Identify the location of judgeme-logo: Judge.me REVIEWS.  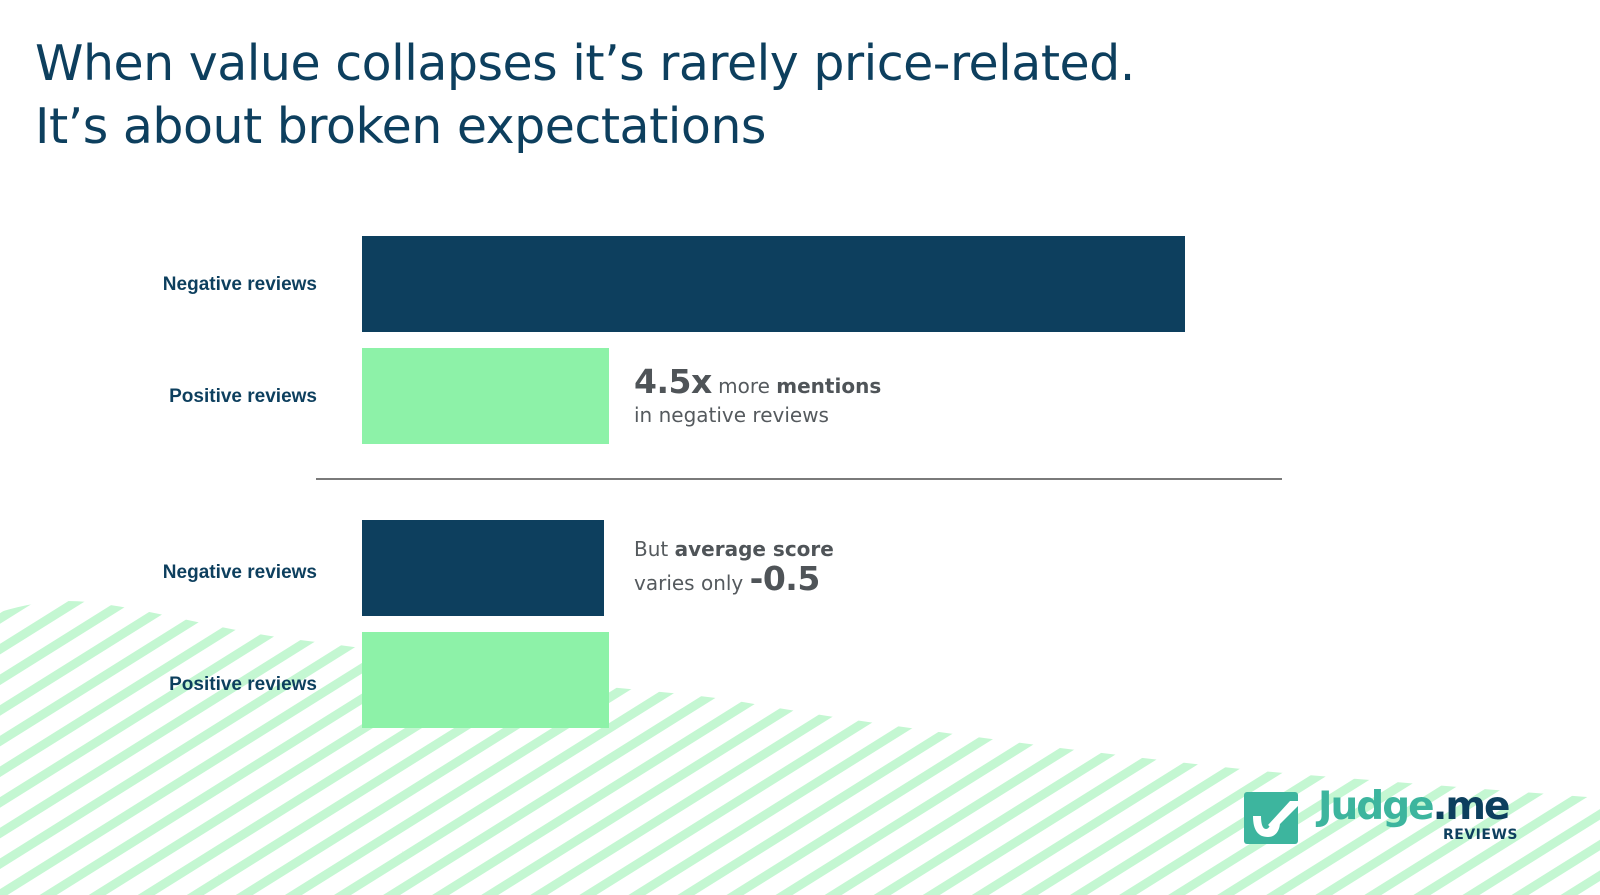
(1389, 817).